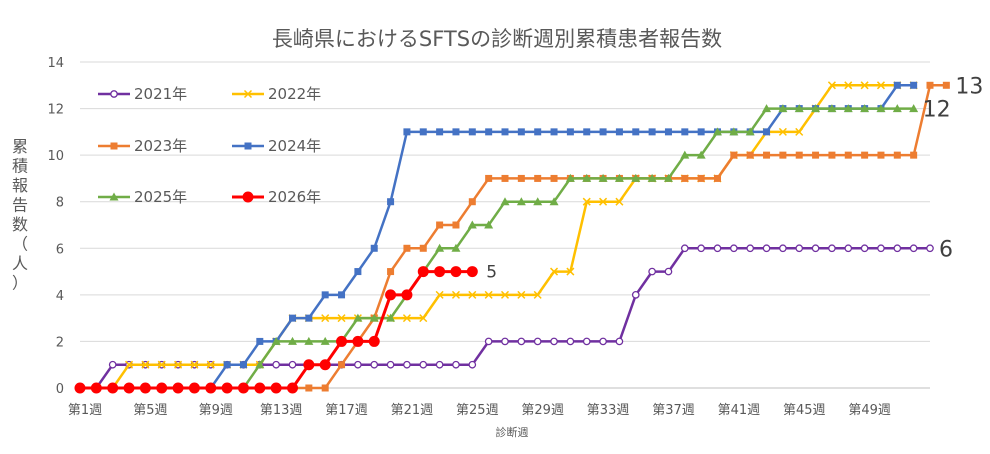 This screenshot has height=454, width=990. What do you see at coordinates (497, 39) in the screenshot?
I see `chart-title: 長崎県におけるSFTSの診断週別累積患者報告数` at bounding box center [497, 39].